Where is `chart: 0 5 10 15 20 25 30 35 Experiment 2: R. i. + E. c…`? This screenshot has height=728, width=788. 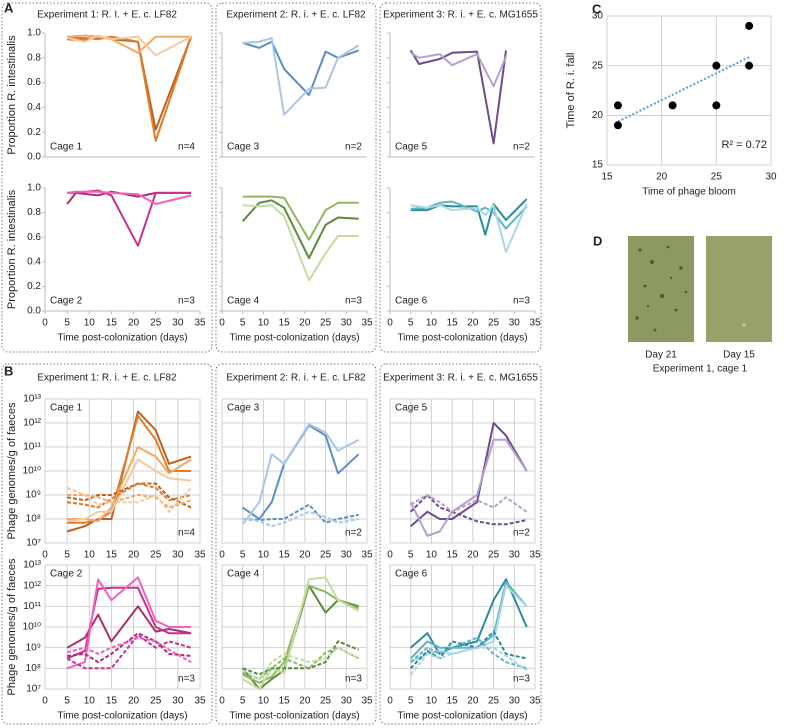
chart: 0 5 10 15 20 25 30 35 Experiment 2: R. i. + E. c… is located at coordinates (296, 467).